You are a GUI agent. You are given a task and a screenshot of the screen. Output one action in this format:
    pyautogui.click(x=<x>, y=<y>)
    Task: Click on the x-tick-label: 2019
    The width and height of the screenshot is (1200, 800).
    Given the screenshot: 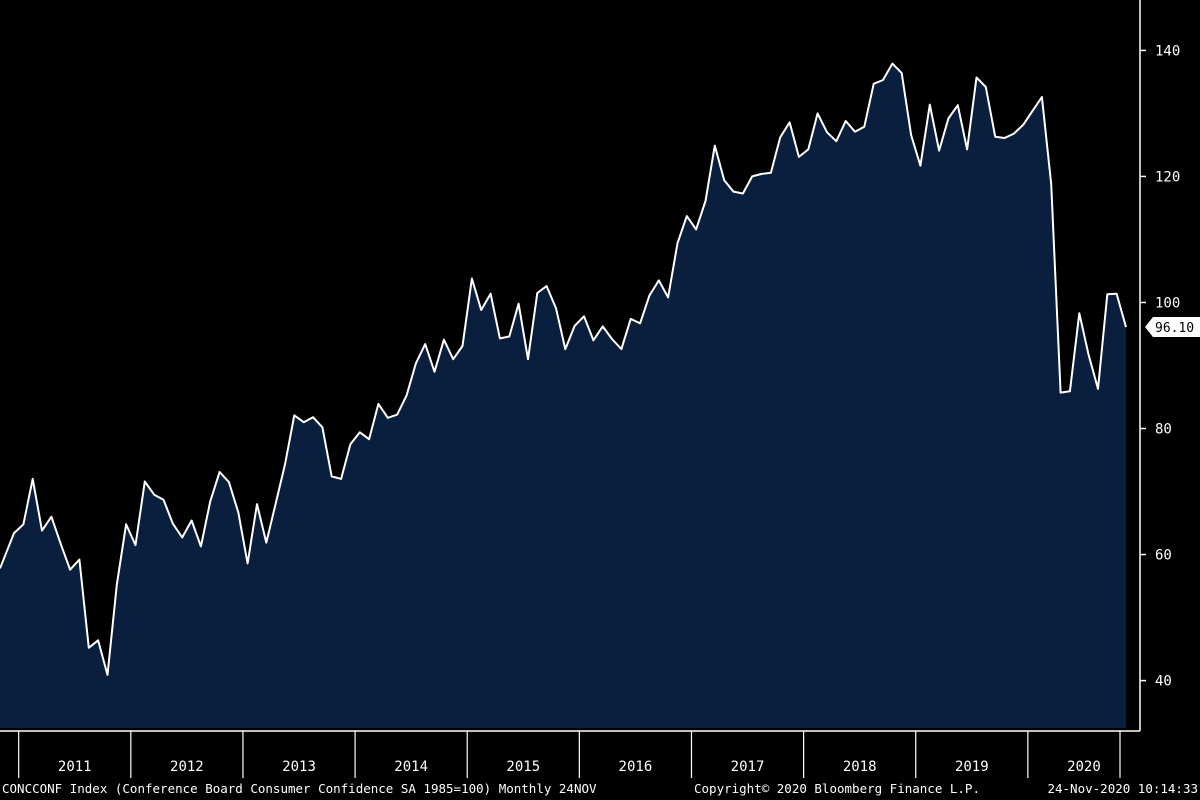 What is the action you would take?
    pyautogui.click(x=972, y=767)
    